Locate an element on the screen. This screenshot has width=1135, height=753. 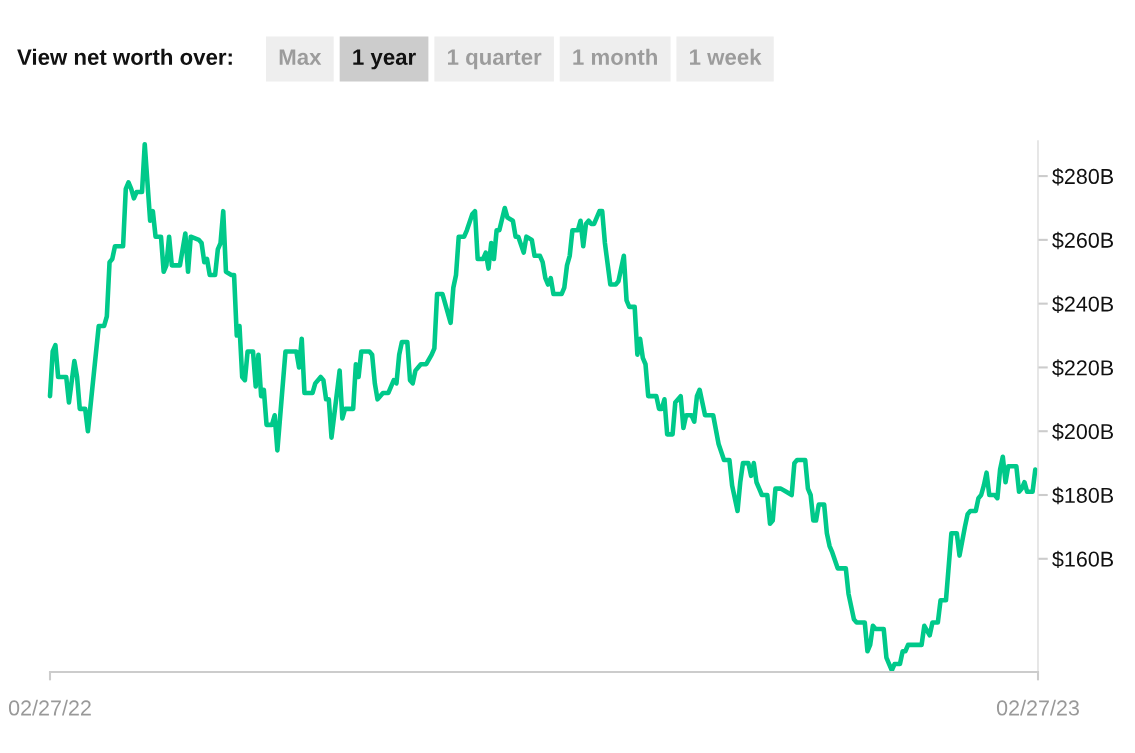
text: 1 week is located at coordinates (726, 56).